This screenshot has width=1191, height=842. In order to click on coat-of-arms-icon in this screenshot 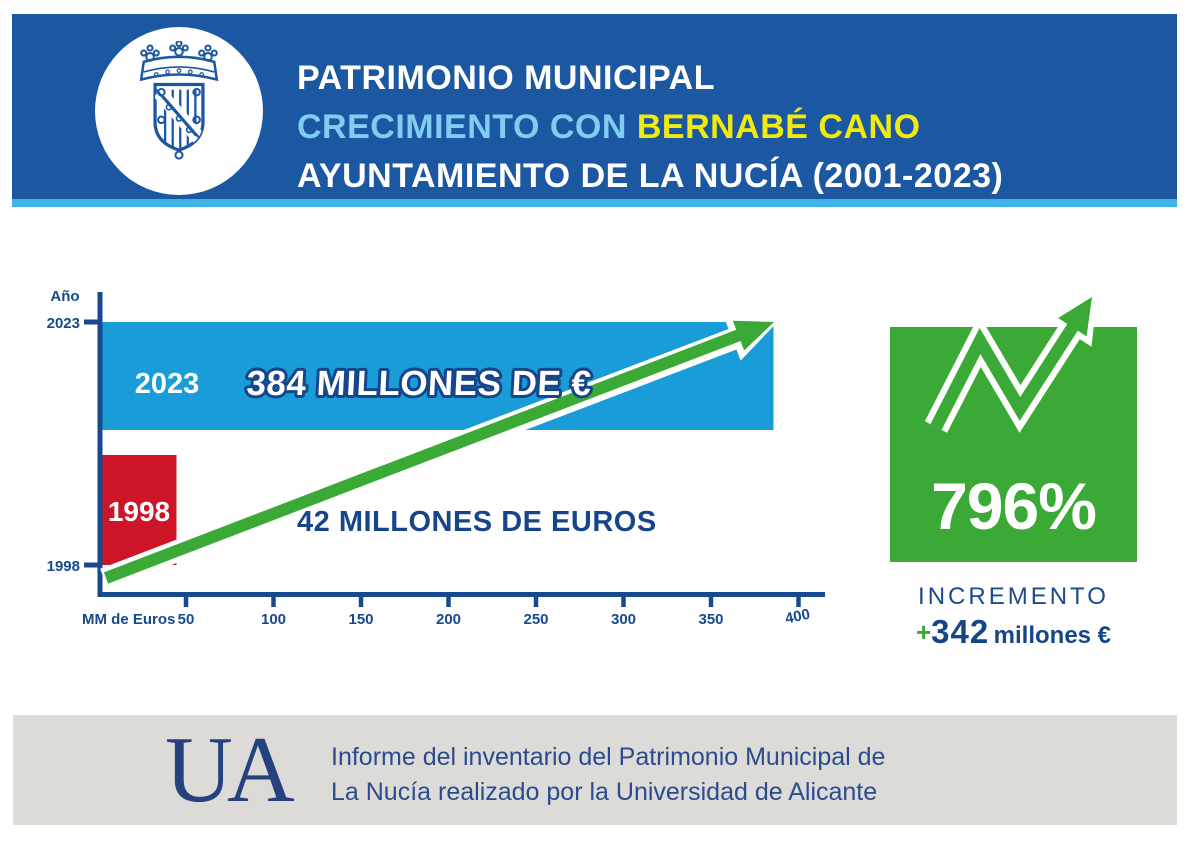, I will do `click(179, 100)`.